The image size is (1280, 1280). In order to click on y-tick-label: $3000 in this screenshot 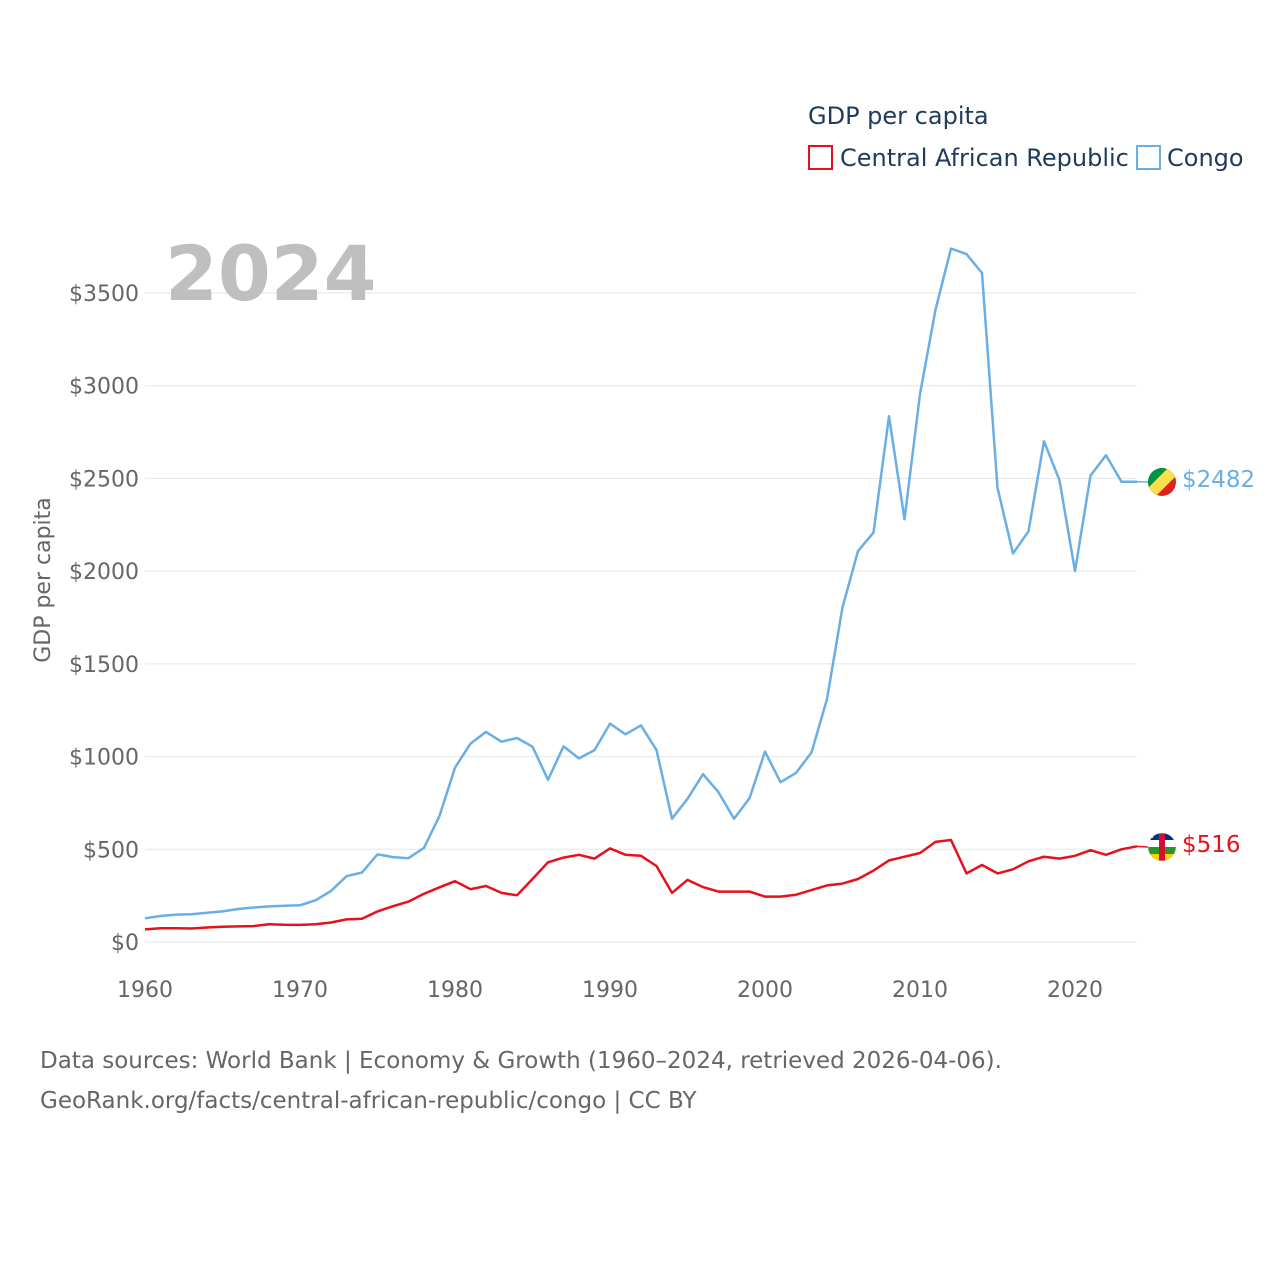, I will do `click(104, 387)`.